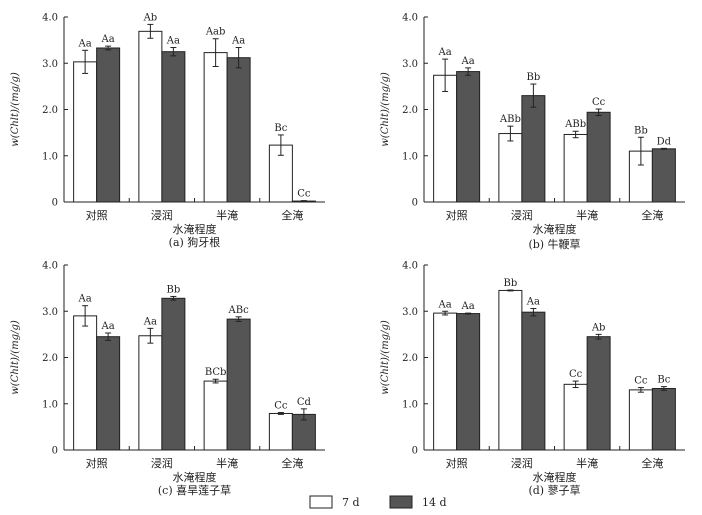 The image size is (702, 515). I want to click on data-label: ABc, so click(239, 310).